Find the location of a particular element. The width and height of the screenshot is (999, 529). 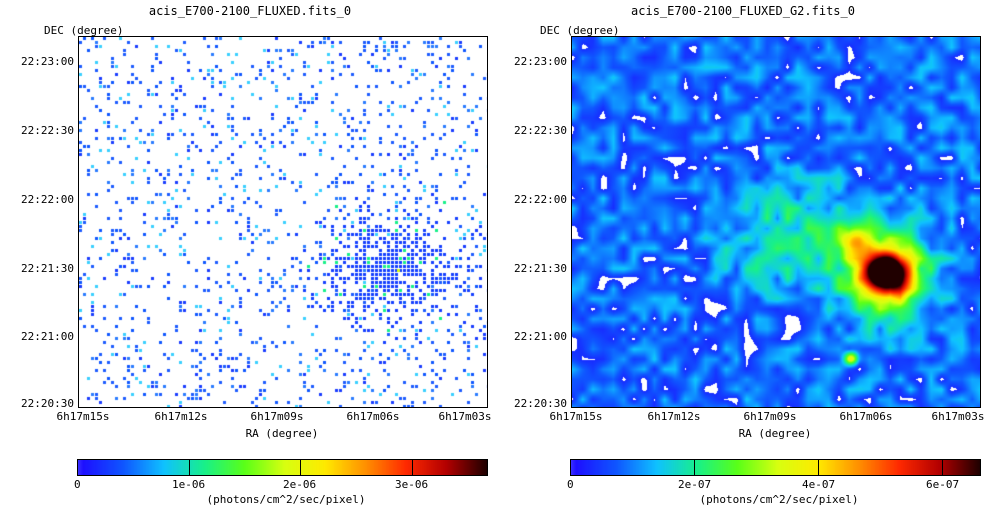

left-ra-tick: 6h17m09s is located at coordinates (277, 416).